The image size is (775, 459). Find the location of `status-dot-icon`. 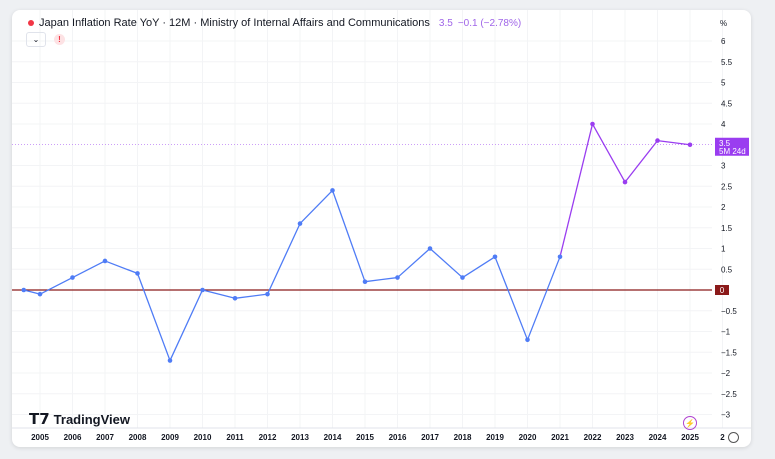

status-dot-icon is located at coordinates (31, 23).